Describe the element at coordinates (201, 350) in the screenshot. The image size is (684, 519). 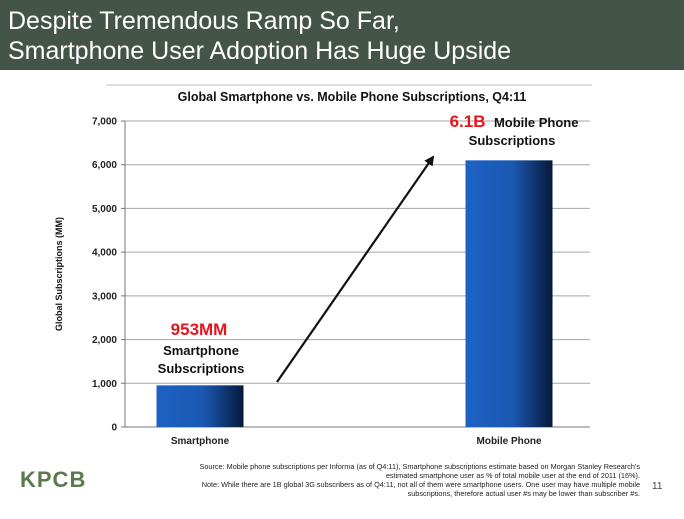
I see `smartphone-label-line-1: Smartphone` at that location.